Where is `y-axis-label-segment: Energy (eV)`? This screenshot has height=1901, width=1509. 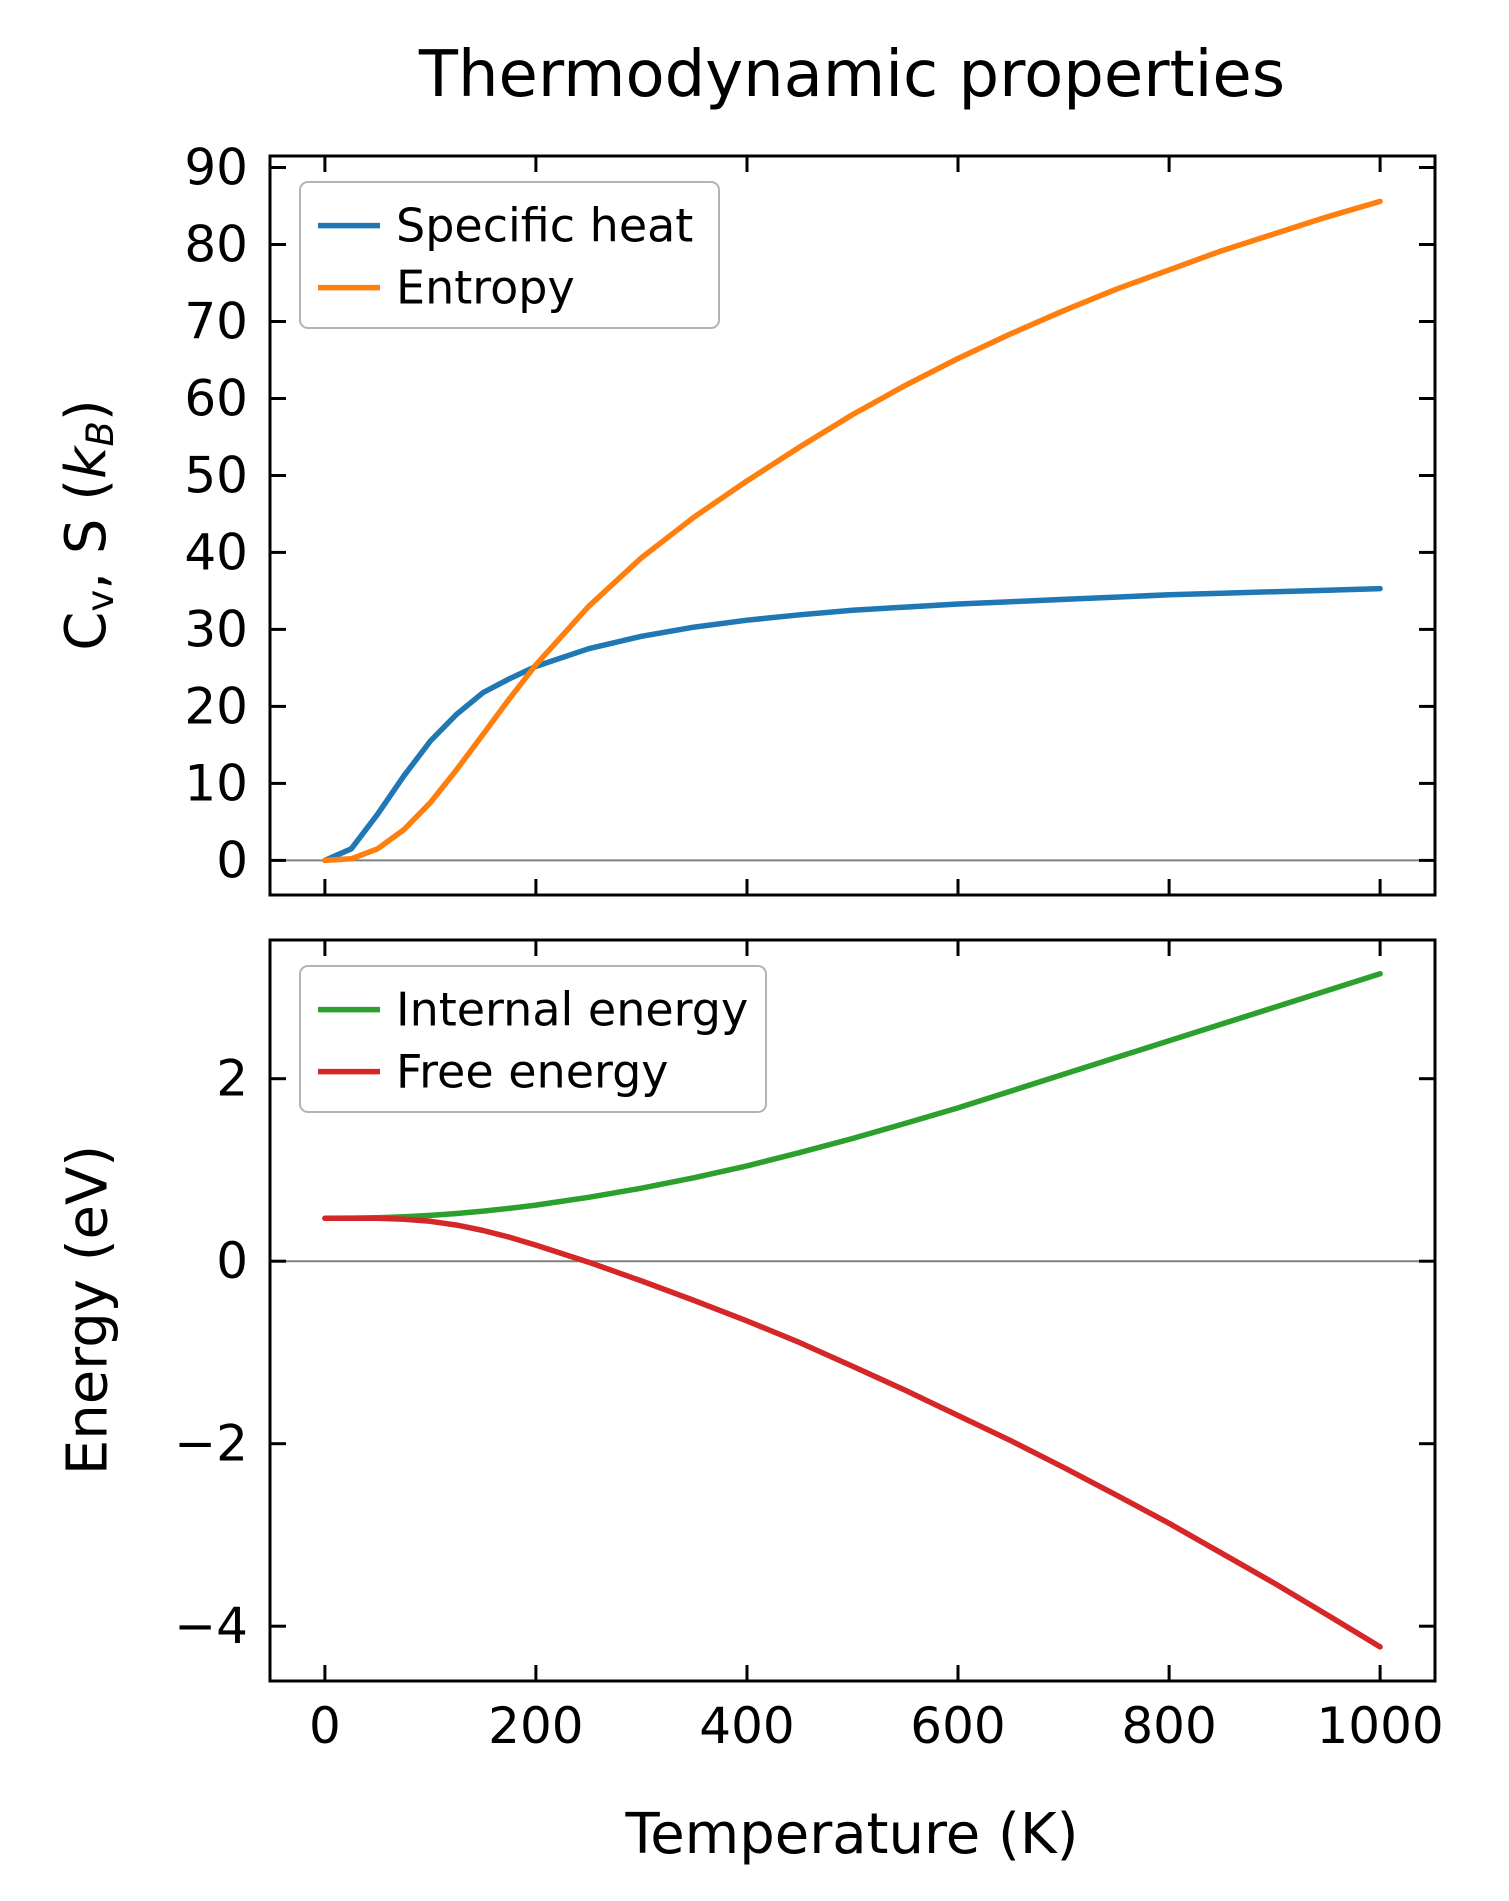
y-axis-label-segment: Energy (eV) is located at coordinates (88, 1310).